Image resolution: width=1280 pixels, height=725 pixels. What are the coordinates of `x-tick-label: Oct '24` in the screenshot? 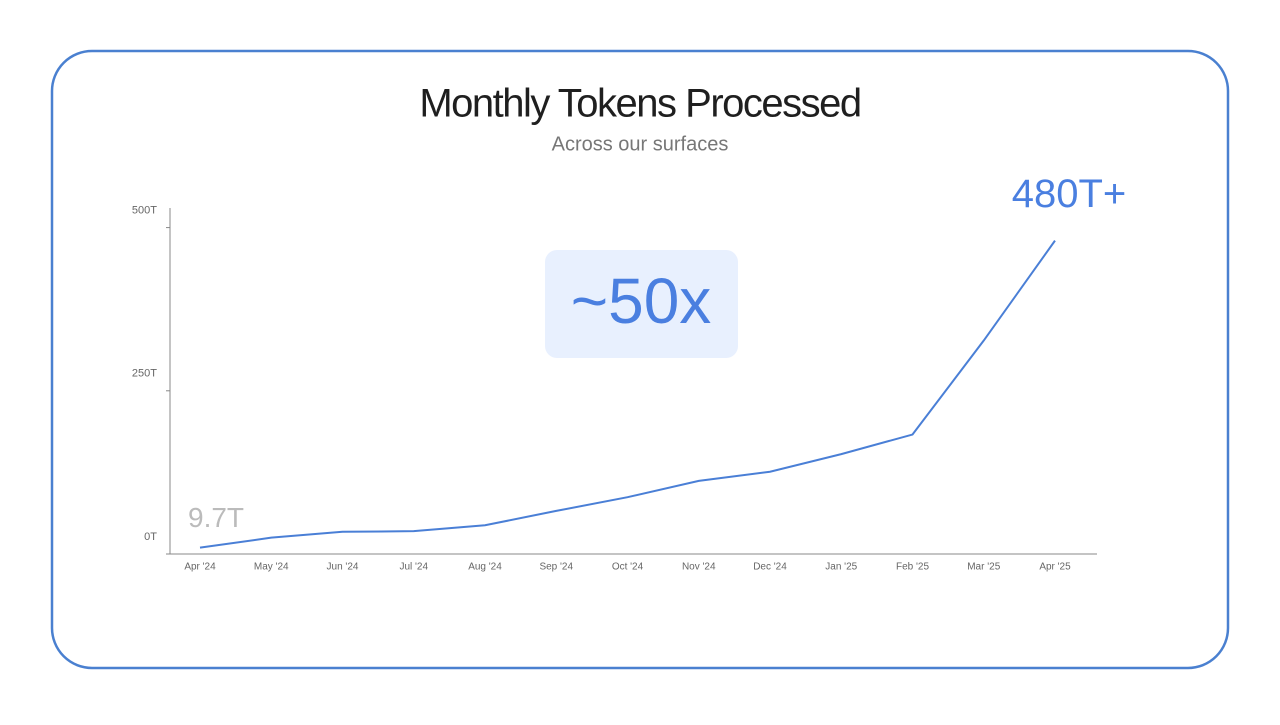 It's located at (628, 567).